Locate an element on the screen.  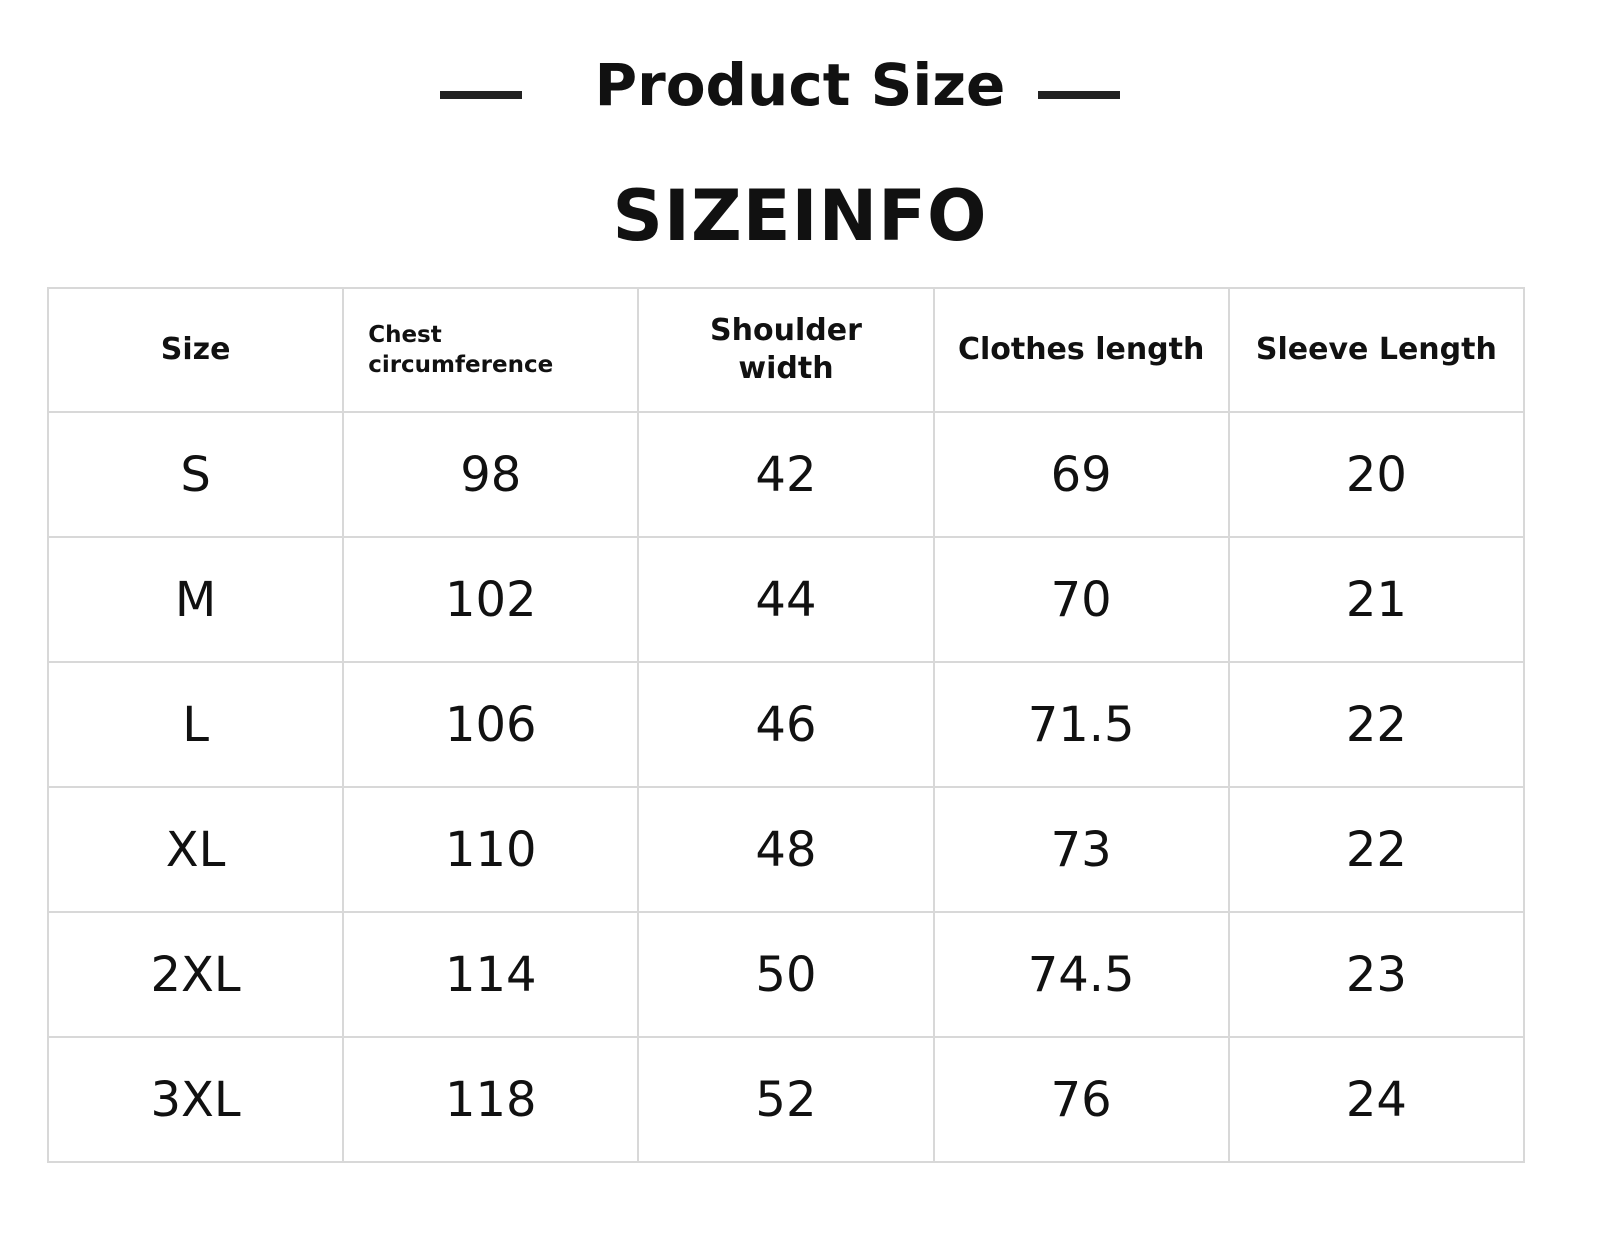
table-row: XL 110 48 73 22 is located at coordinates (786, 849).